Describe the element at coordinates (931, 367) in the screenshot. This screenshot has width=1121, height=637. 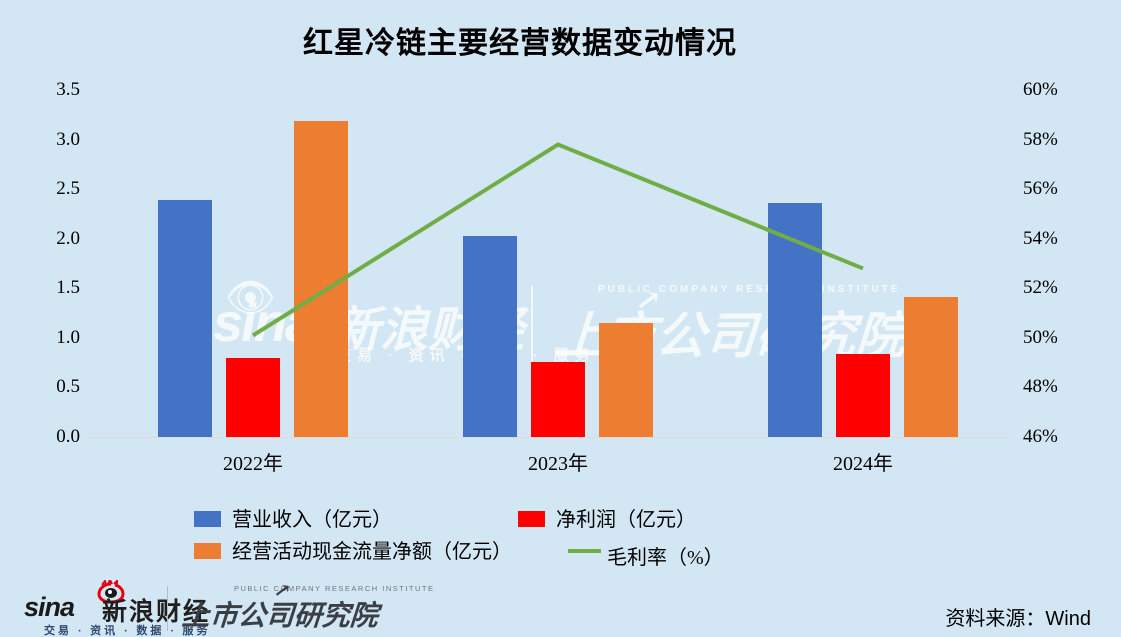
I see `bar-series3-year3` at that location.